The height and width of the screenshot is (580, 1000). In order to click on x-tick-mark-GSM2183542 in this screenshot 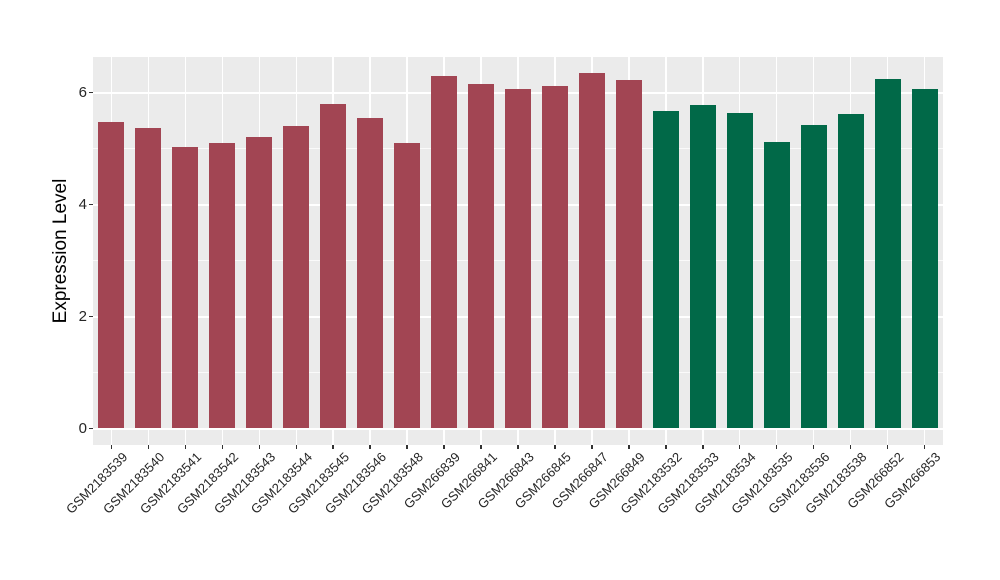, I will do `click(222, 447)`.